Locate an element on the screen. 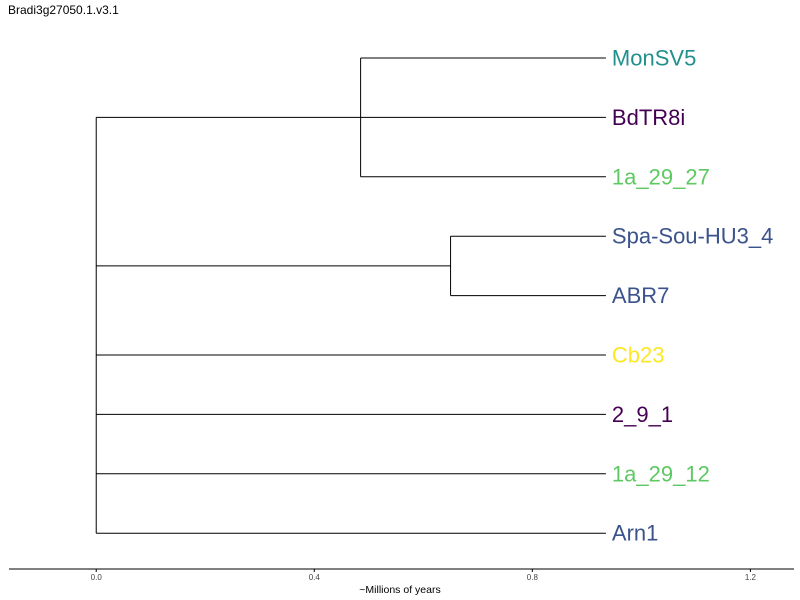 Image resolution: width=800 pixels, height=600 pixels. x-axis: 0.0 0.4 0.8 1.2 is located at coordinates (401, 575).